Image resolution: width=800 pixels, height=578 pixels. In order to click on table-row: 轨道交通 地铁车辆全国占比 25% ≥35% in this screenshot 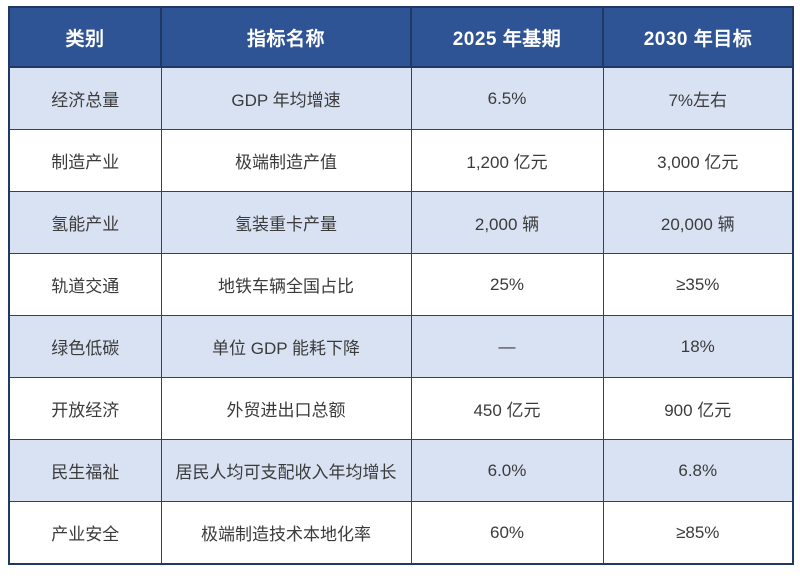, I will do `click(401, 284)`.